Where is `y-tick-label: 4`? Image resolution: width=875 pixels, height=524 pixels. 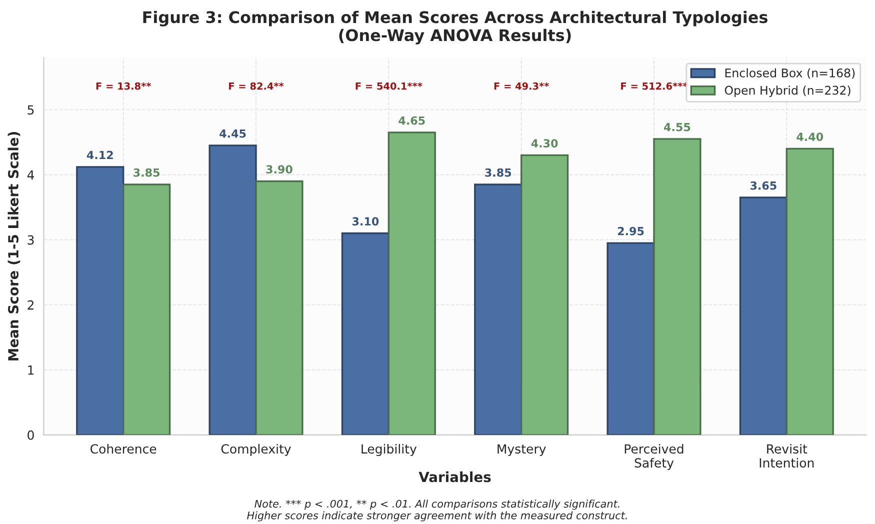
y-tick-label: 4 is located at coordinates (30, 175).